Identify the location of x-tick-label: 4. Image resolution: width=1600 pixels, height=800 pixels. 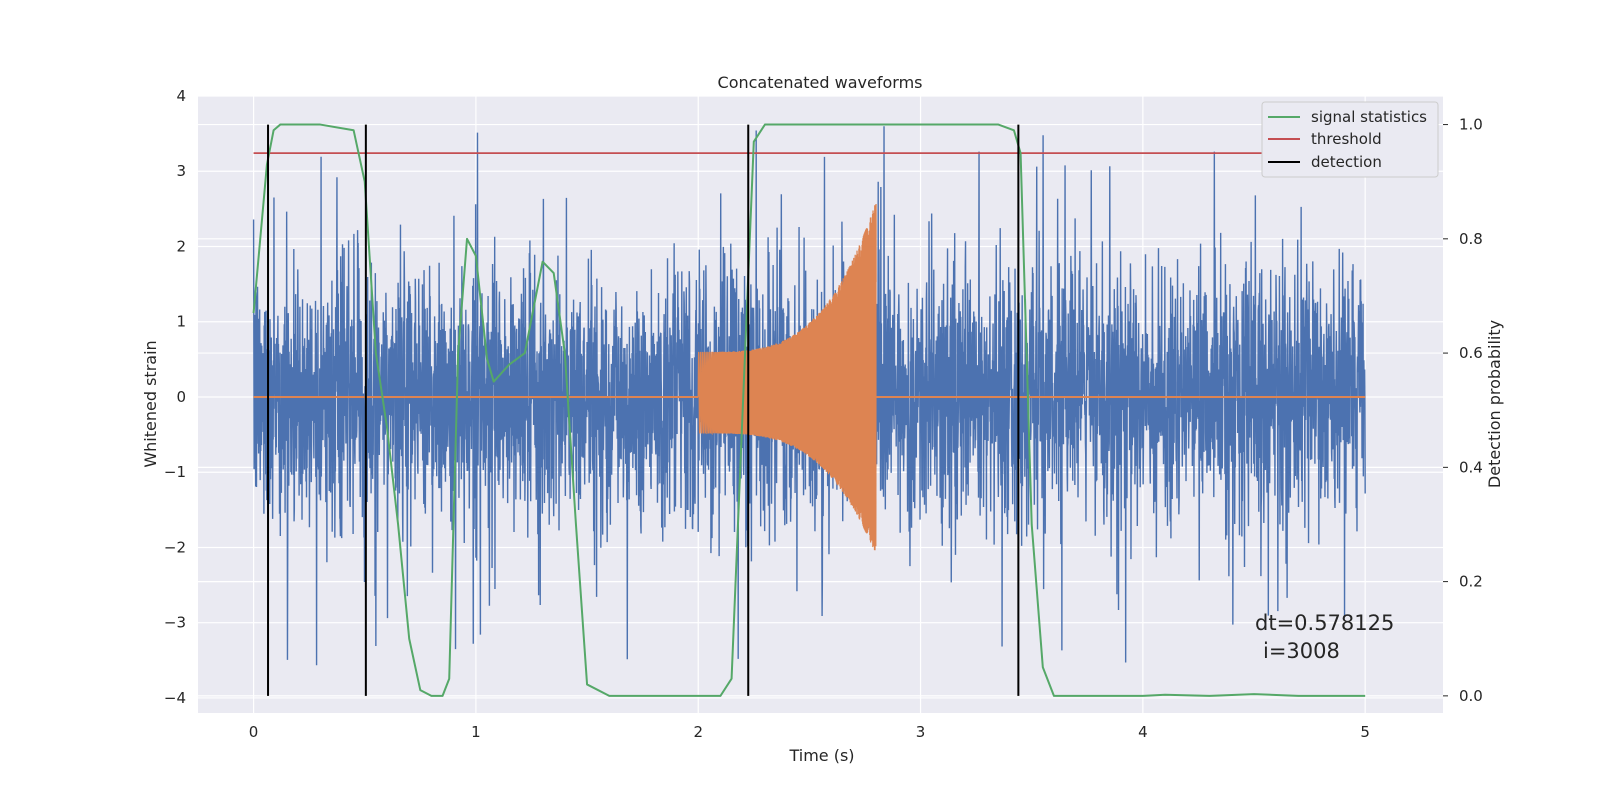
(1143, 732).